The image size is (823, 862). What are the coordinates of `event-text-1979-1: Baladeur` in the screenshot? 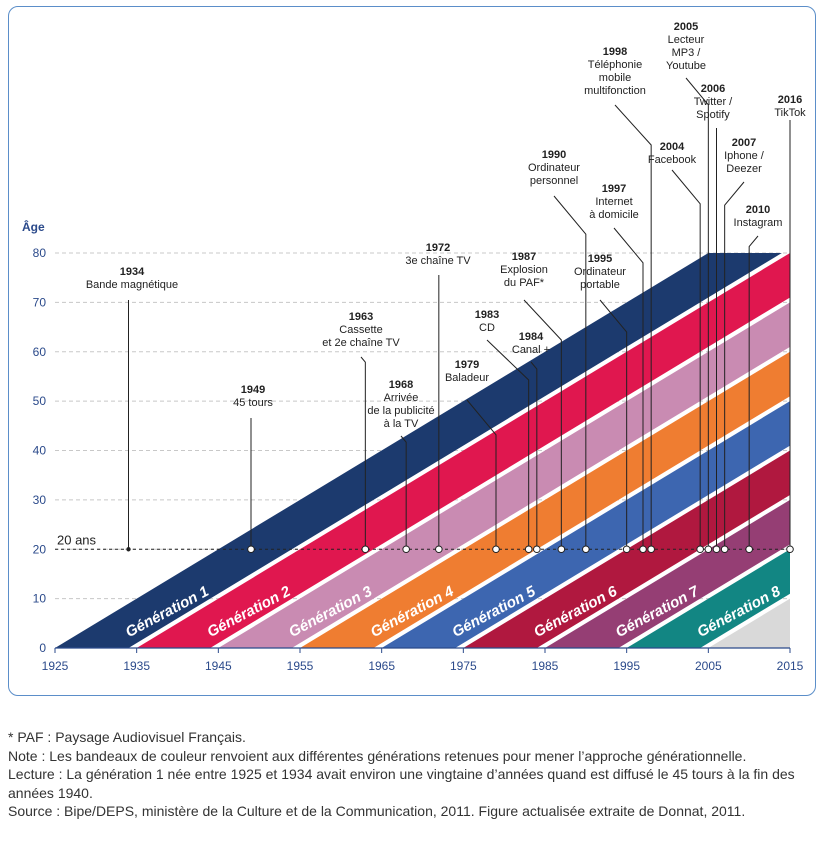 It's located at (467, 378).